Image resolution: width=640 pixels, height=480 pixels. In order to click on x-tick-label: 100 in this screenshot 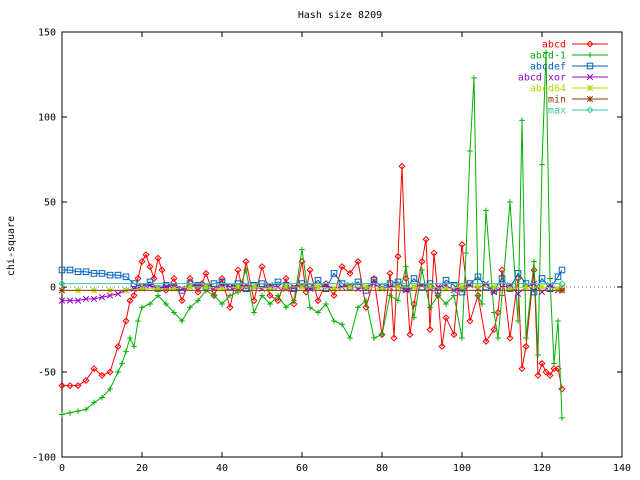, I will do `click(462, 468)`.